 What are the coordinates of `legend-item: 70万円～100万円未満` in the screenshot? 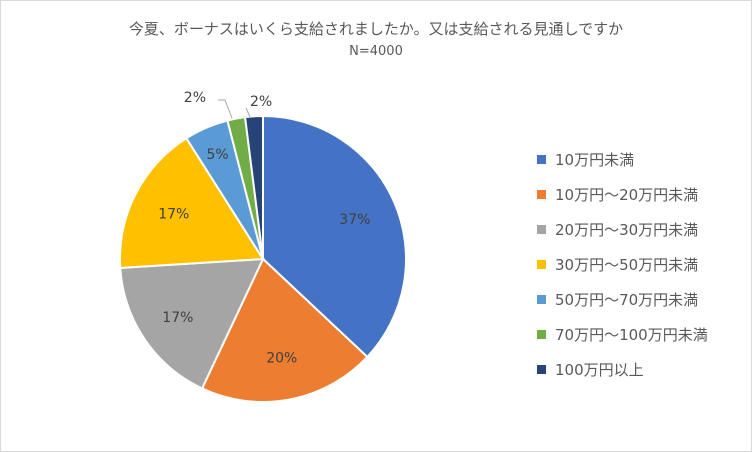 It's located at (622, 334).